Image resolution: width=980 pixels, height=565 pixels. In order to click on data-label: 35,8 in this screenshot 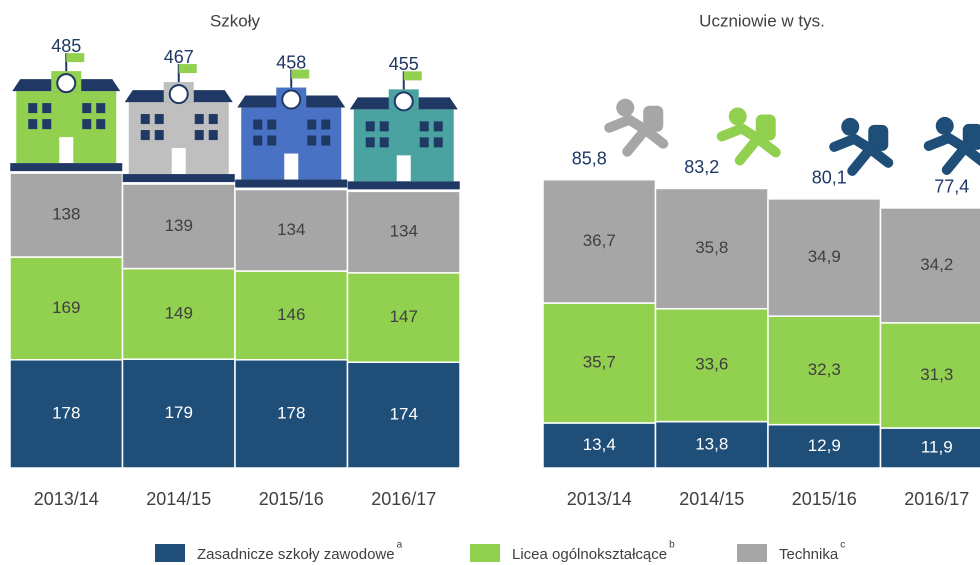, I will do `click(711, 247)`.